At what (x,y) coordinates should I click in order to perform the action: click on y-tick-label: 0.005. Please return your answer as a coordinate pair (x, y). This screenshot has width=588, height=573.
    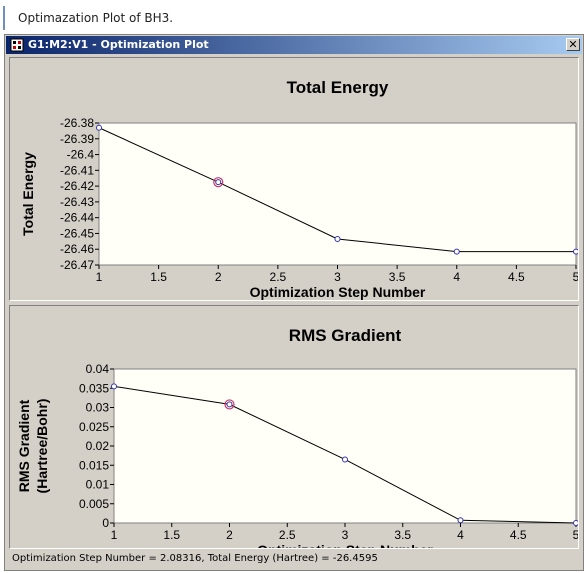
    Looking at the image, I should click on (94, 504).